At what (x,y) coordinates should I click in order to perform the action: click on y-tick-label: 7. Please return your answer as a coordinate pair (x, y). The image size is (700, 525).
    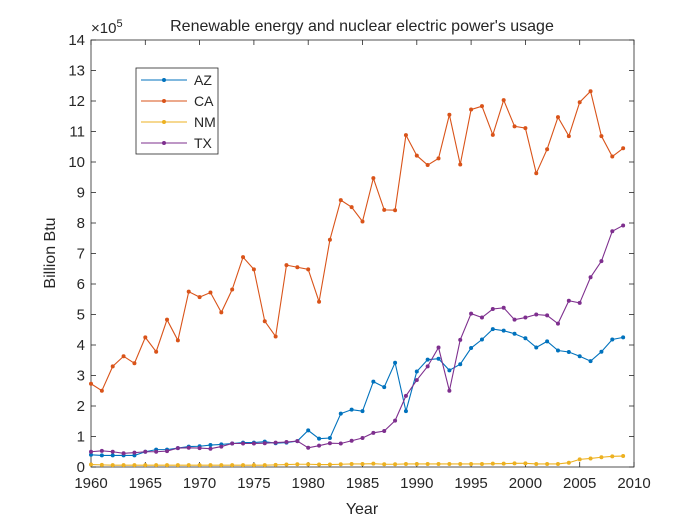
    Looking at the image, I should click on (81, 254).